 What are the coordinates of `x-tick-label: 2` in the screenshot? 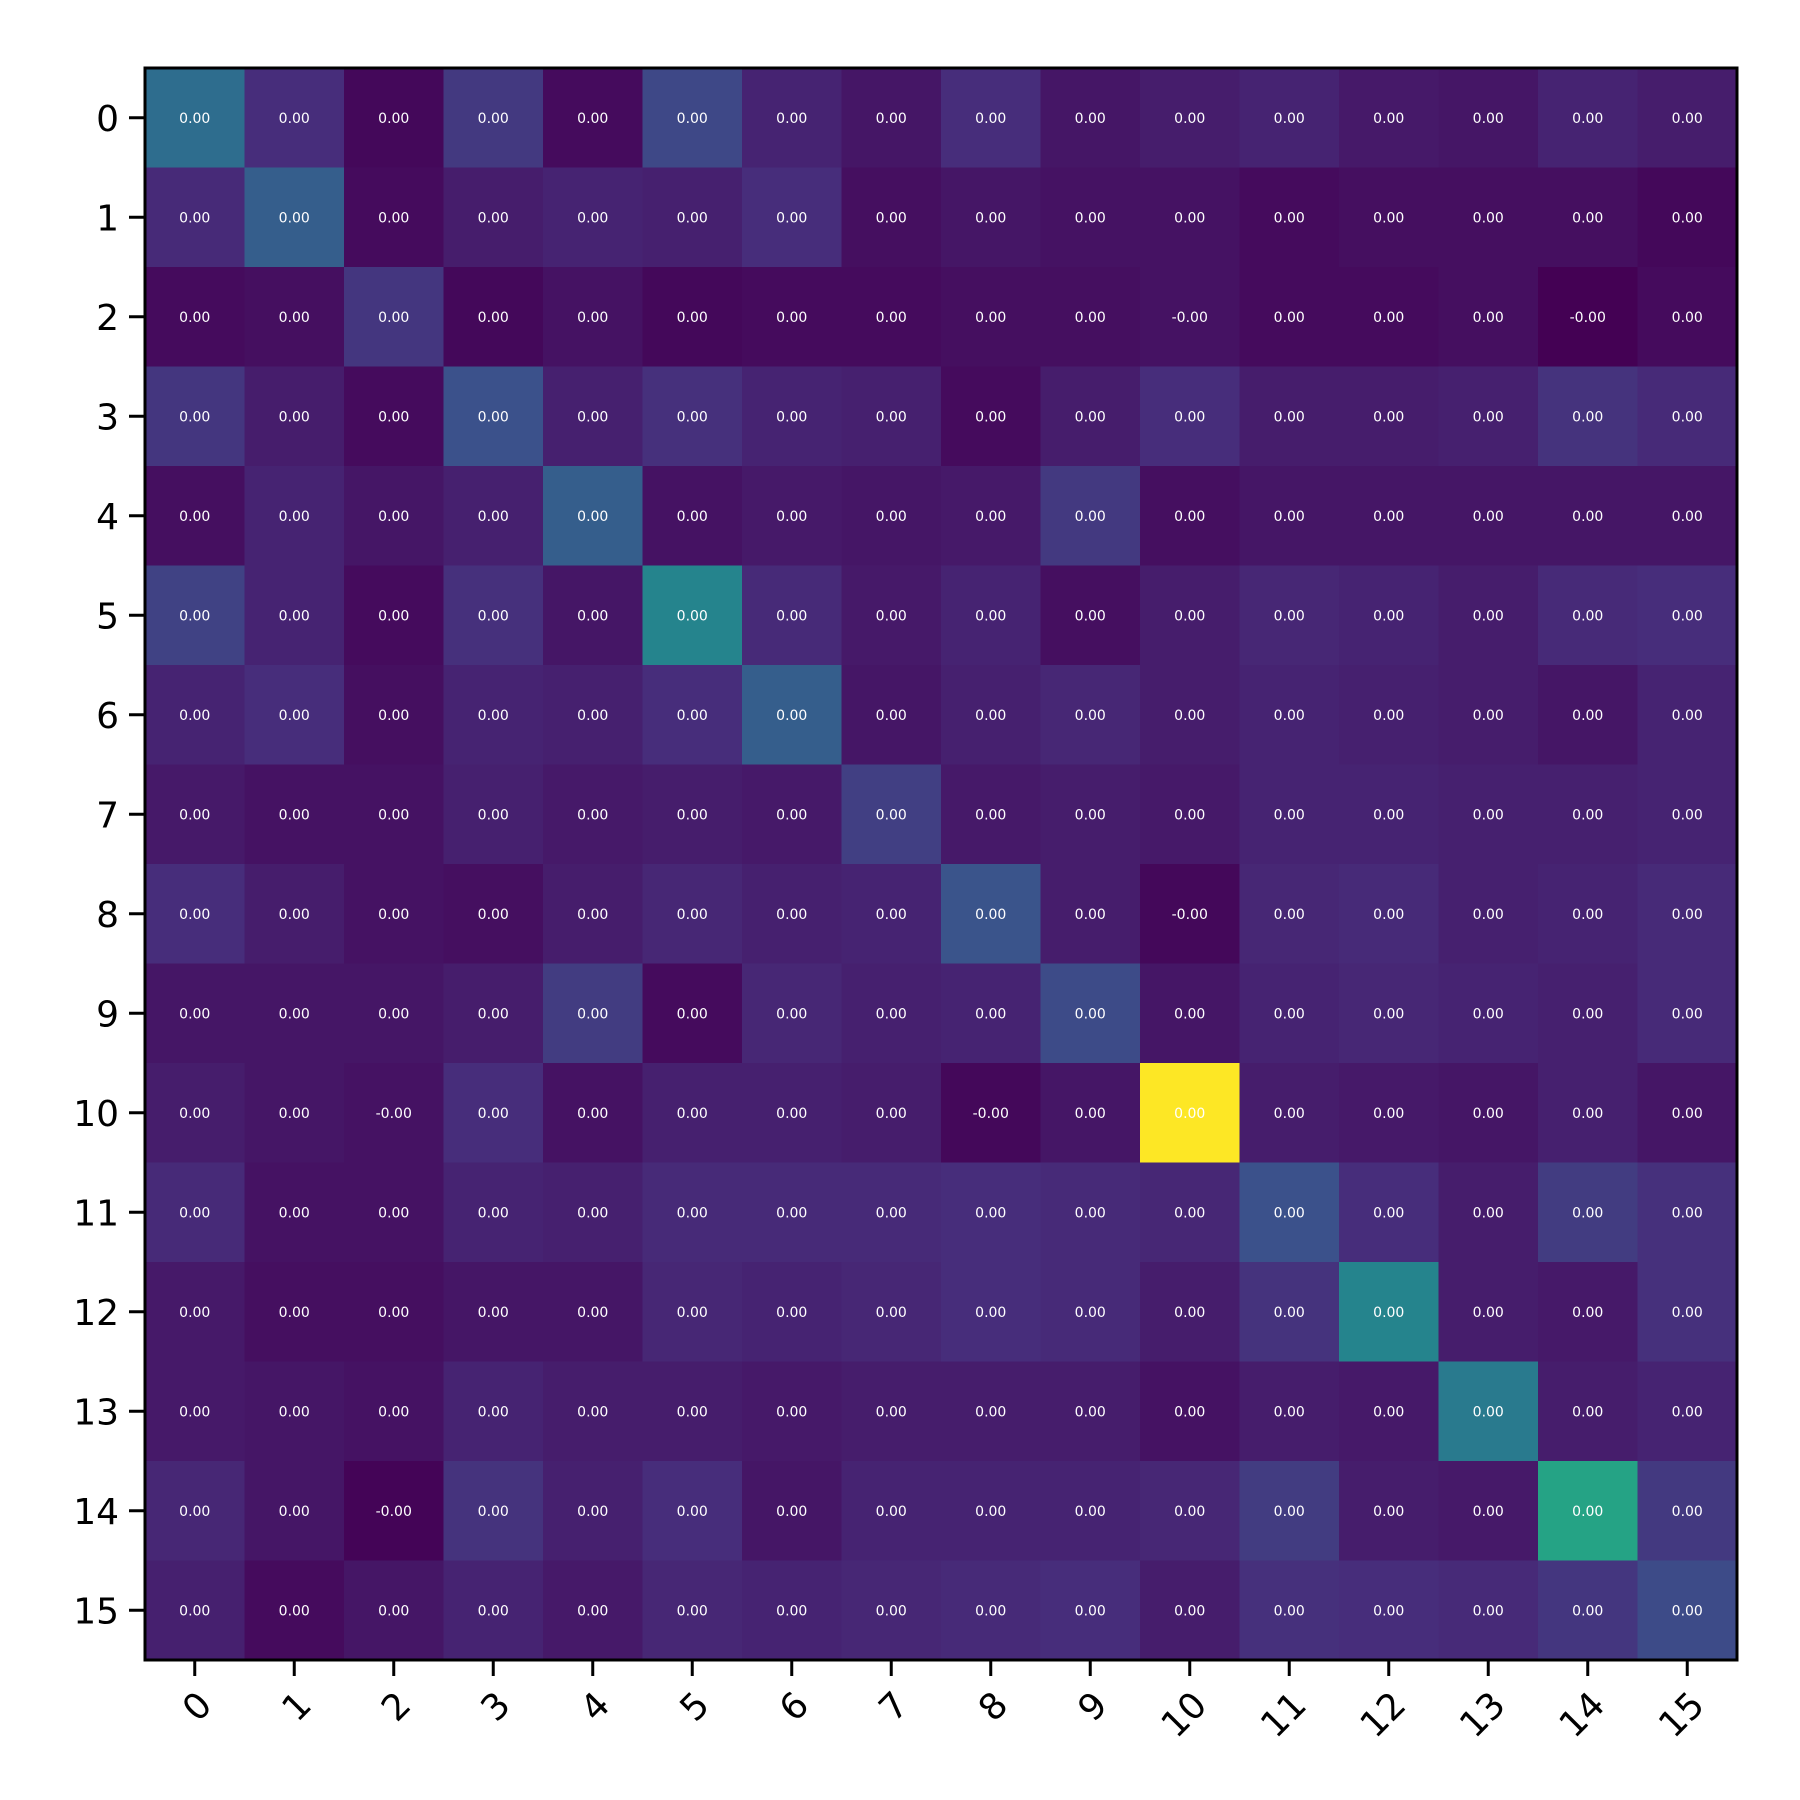 It's located at (396, 1706).